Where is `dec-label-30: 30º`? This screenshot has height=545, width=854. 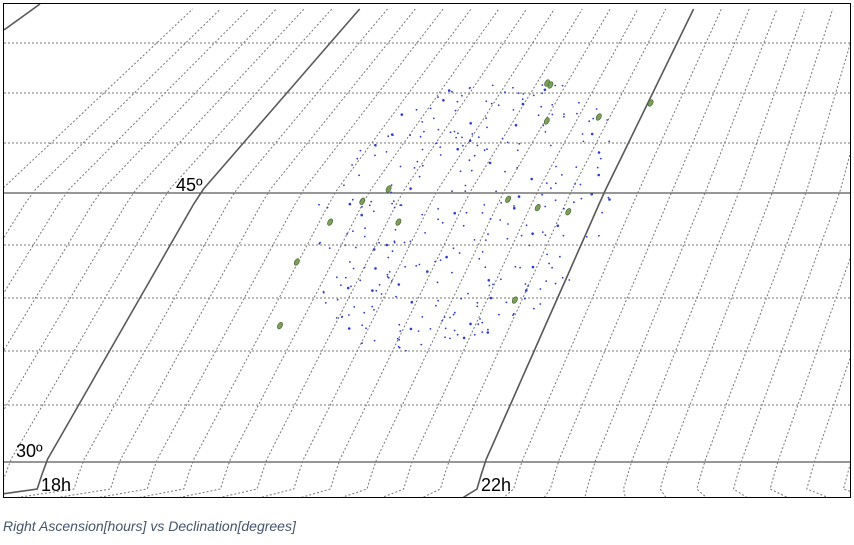
dec-label-30: 30º is located at coordinates (29, 451).